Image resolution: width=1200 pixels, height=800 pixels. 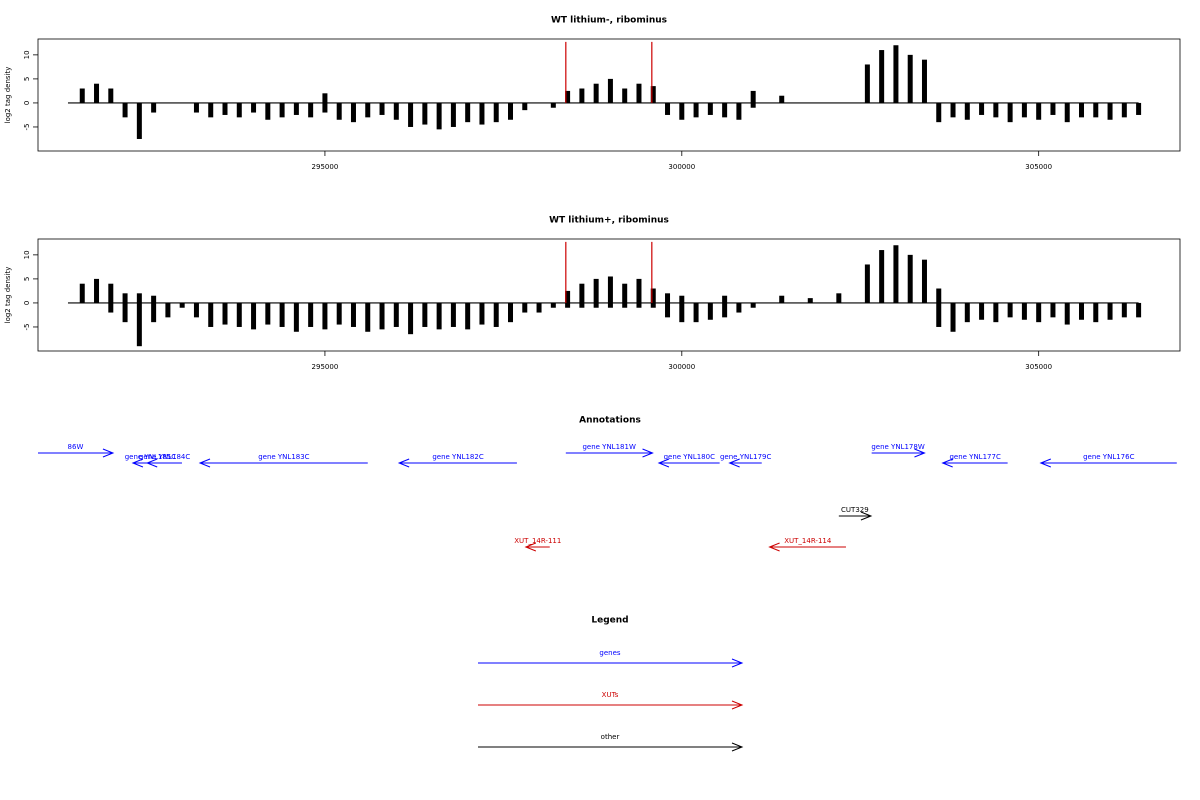 What do you see at coordinates (8, 95) in the screenshot?
I see `y-axis-label: log2 tag density` at bounding box center [8, 95].